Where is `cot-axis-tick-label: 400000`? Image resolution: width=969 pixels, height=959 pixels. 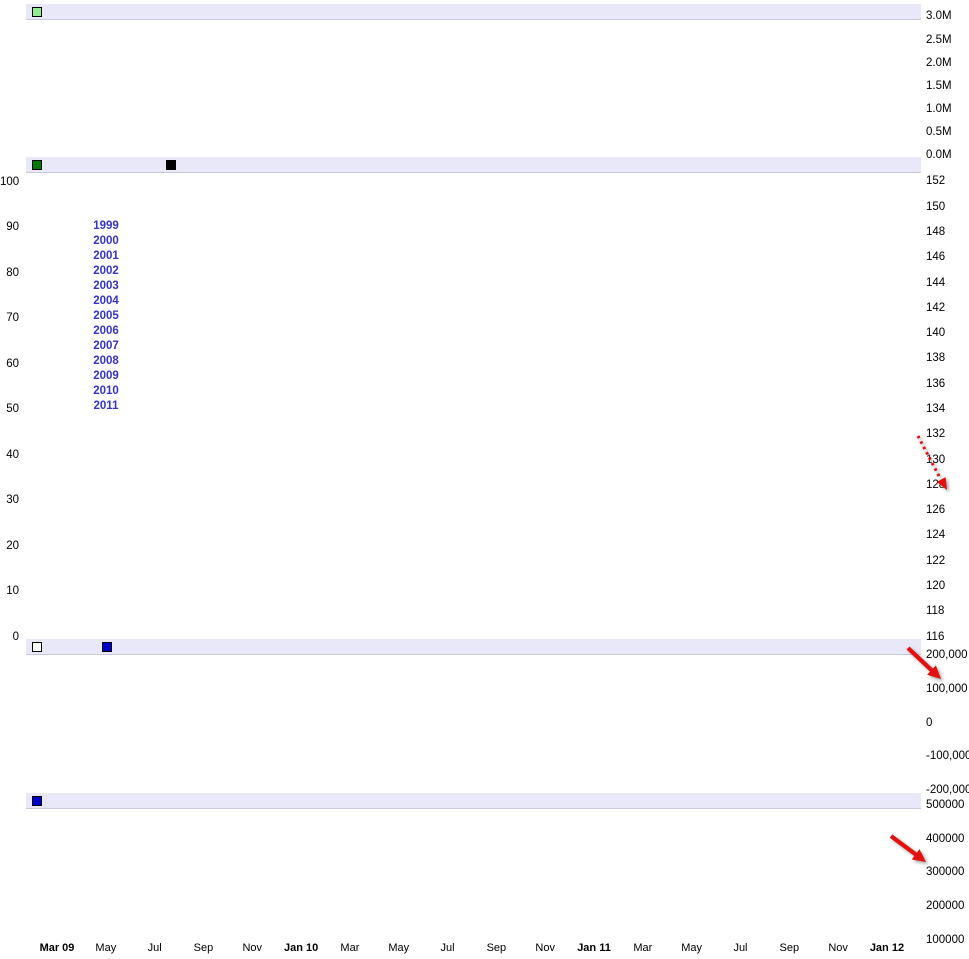 cot-axis-tick-label: 400000 is located at coordinates (945, 838).